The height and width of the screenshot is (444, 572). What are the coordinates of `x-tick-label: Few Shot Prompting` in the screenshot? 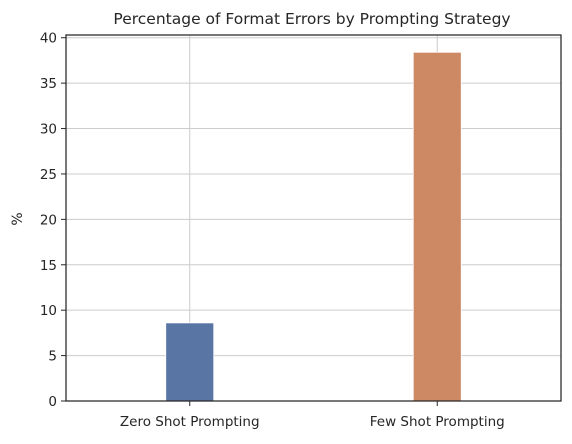 It's located at (437, 422).